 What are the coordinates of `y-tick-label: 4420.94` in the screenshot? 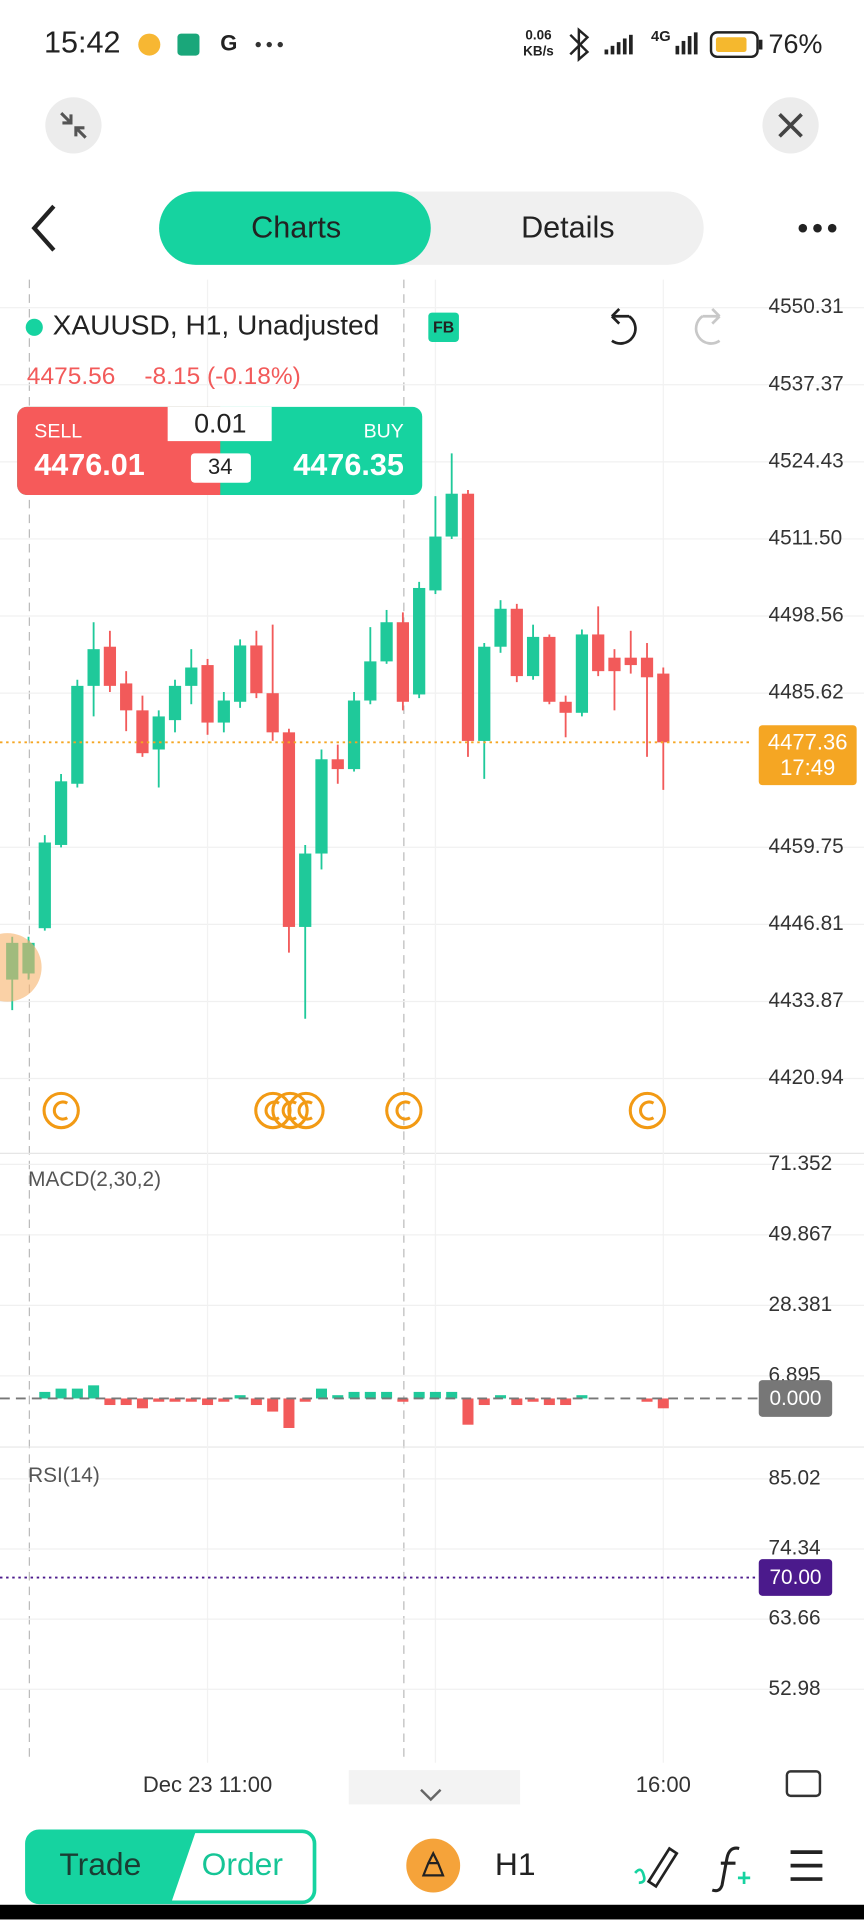 It's located at (806, 1077).